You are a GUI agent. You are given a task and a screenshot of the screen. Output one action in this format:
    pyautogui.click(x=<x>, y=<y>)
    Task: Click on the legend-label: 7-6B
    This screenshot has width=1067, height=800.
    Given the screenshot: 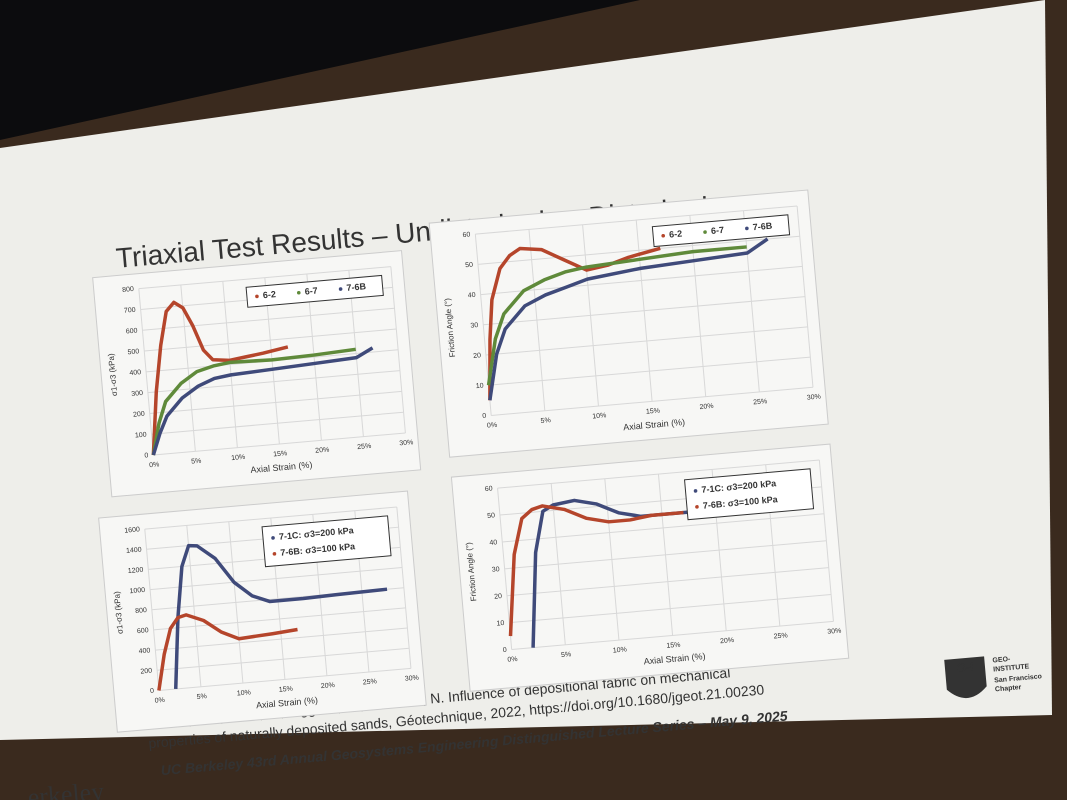 What is the action you would take?
    pyautogui.click(x=356, y=287)
    